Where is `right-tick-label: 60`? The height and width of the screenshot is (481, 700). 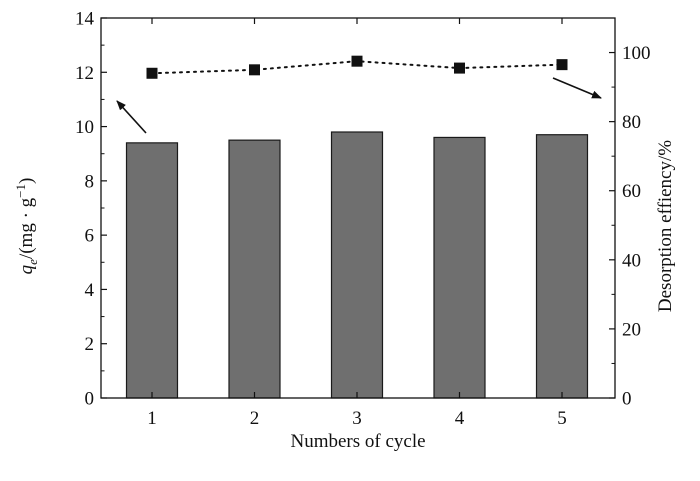
right-tick-label: 60 is located at coordinates (631, 191).